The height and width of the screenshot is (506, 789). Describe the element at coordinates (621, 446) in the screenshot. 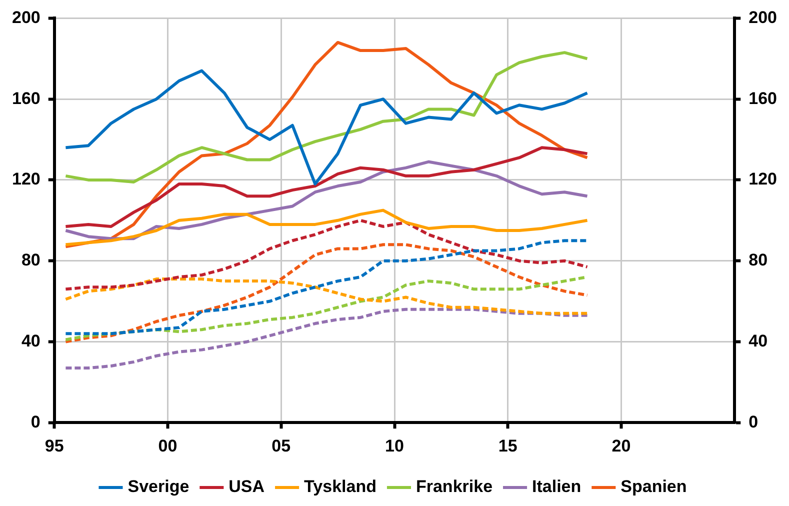

I see `x-tick-label: 20` at that location.